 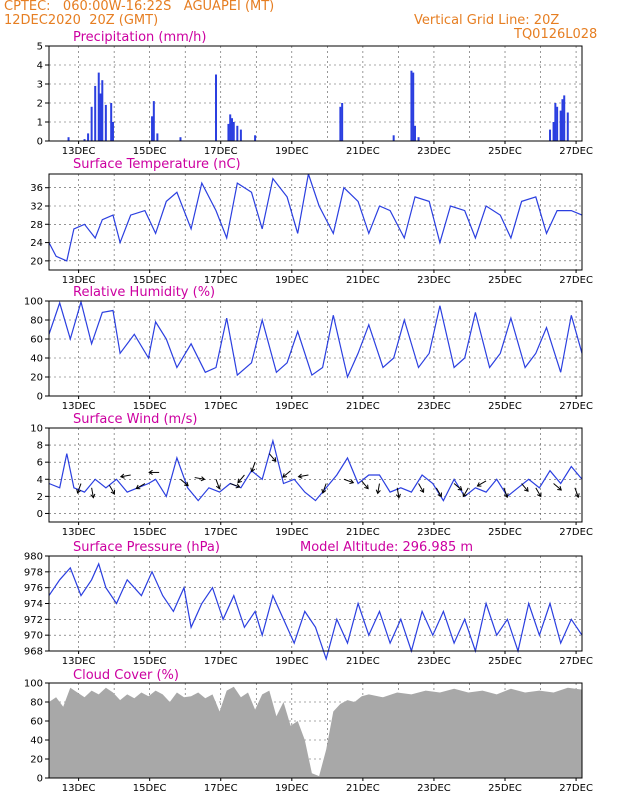 I want to click on panel-title: Precipitation (mm/h), so click(x=139, y=37).